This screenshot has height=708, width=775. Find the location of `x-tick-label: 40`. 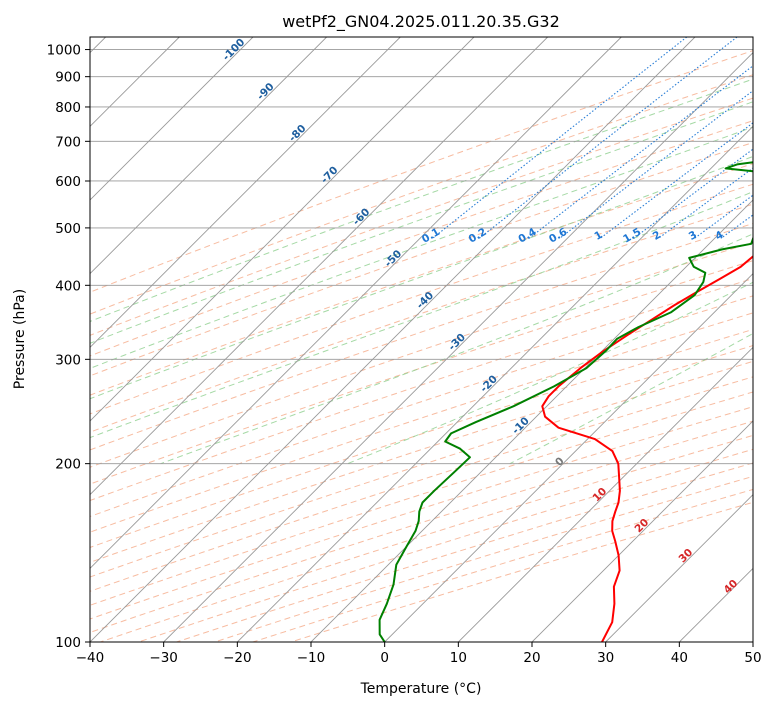

x-tick-label: 40 is located at coordinates (679, 658).